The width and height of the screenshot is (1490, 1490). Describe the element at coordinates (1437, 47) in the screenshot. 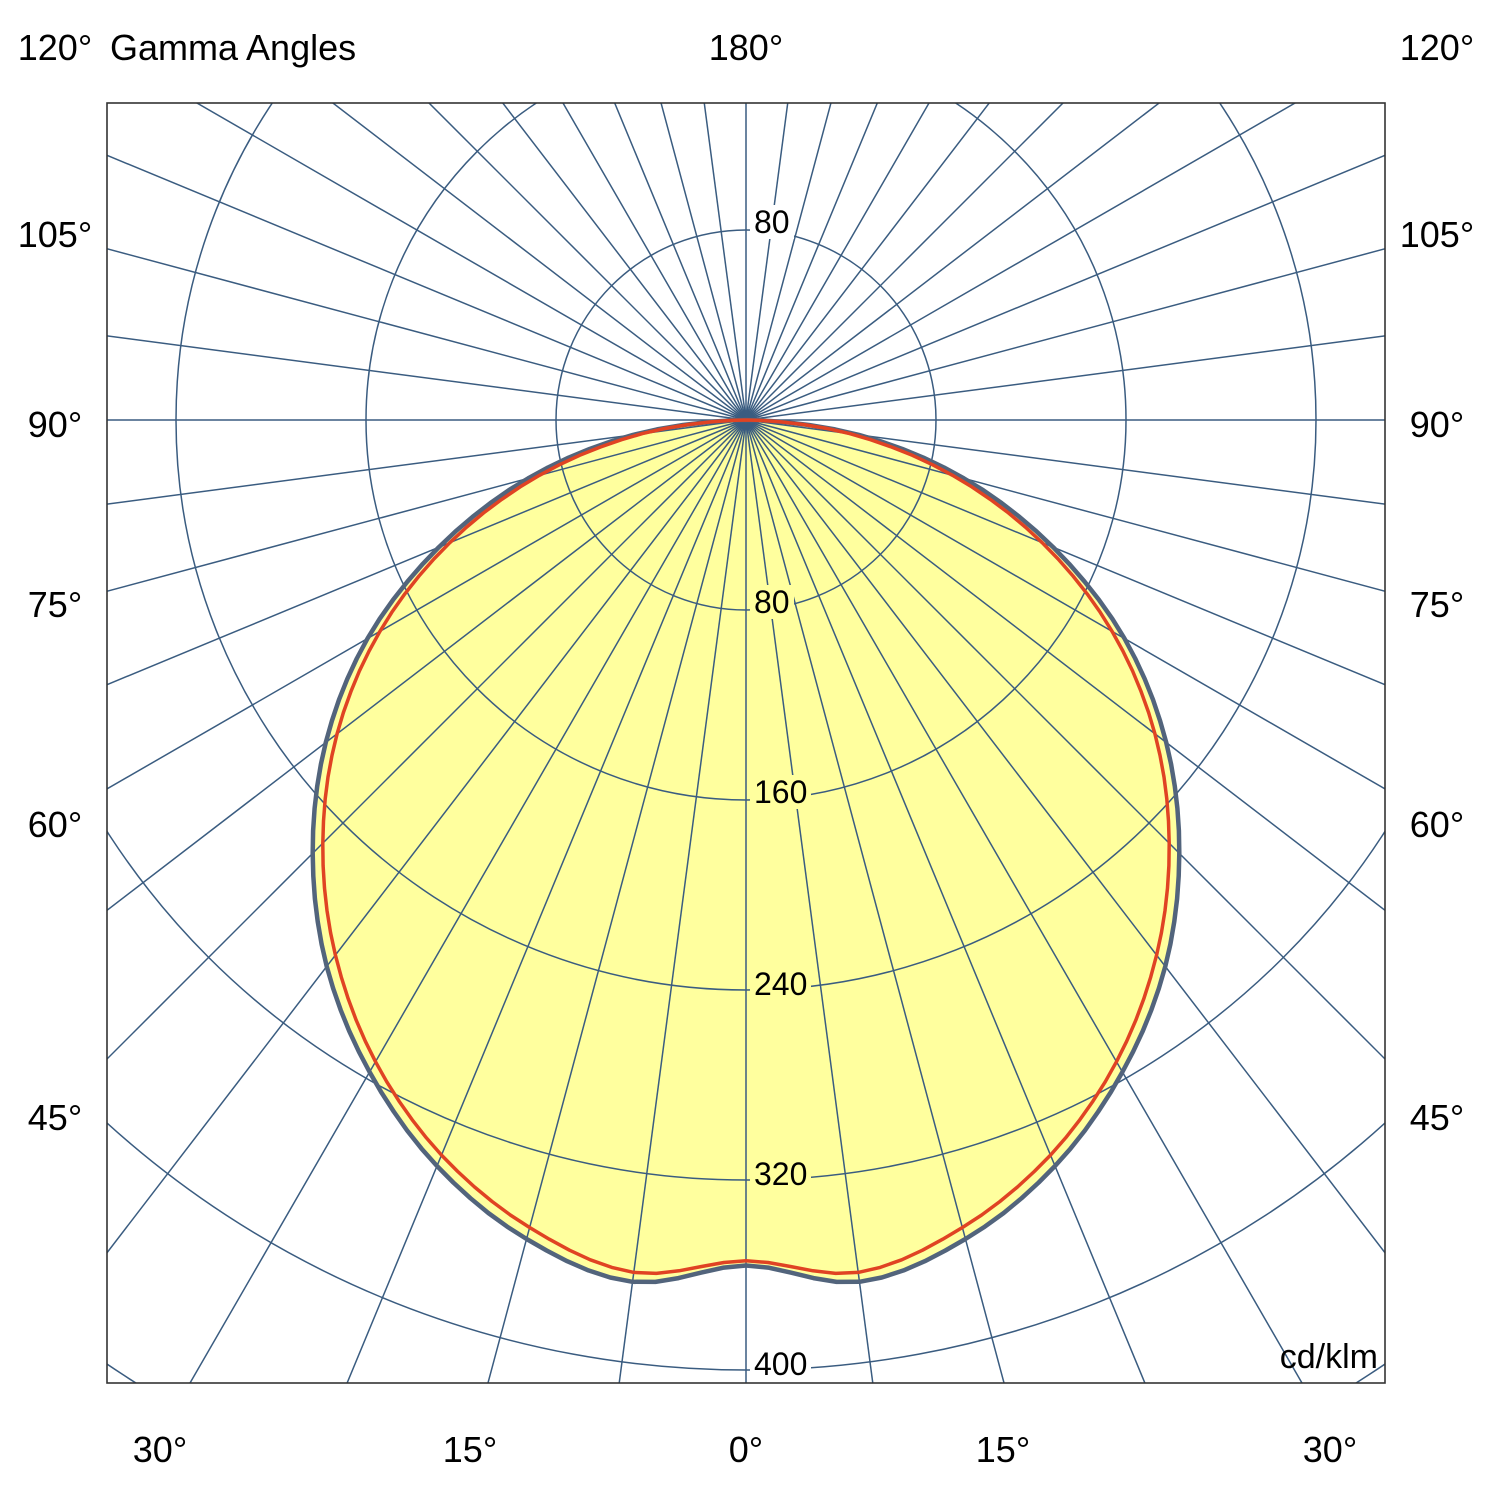

I see `angle-label-right-120: 120°` at that location.